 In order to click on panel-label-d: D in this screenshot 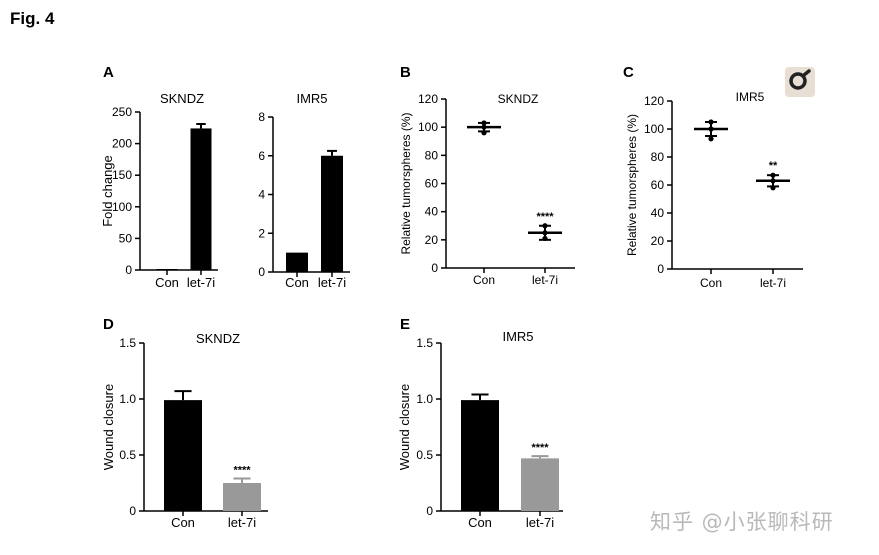, I will do `click(108, 324)`.